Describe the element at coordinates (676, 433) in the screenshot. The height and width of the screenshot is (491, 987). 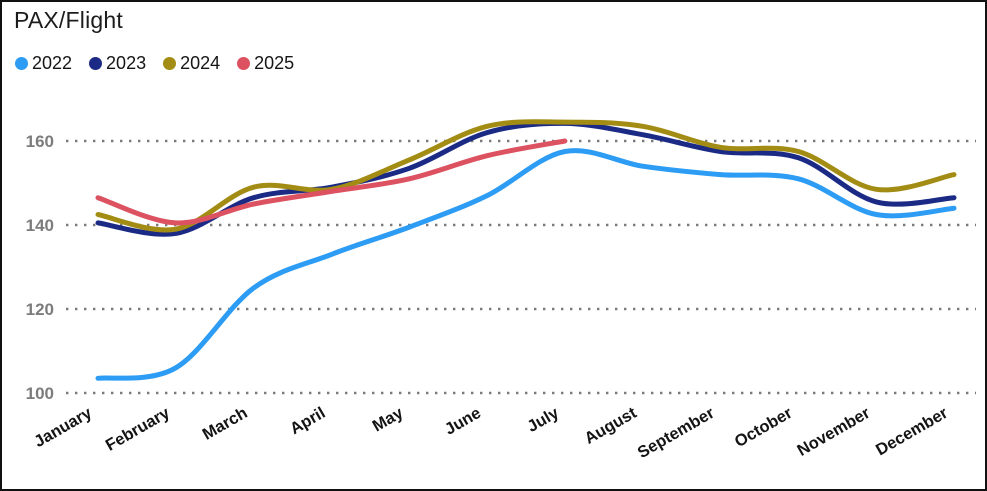
I see `x-label-september: September` at that location.